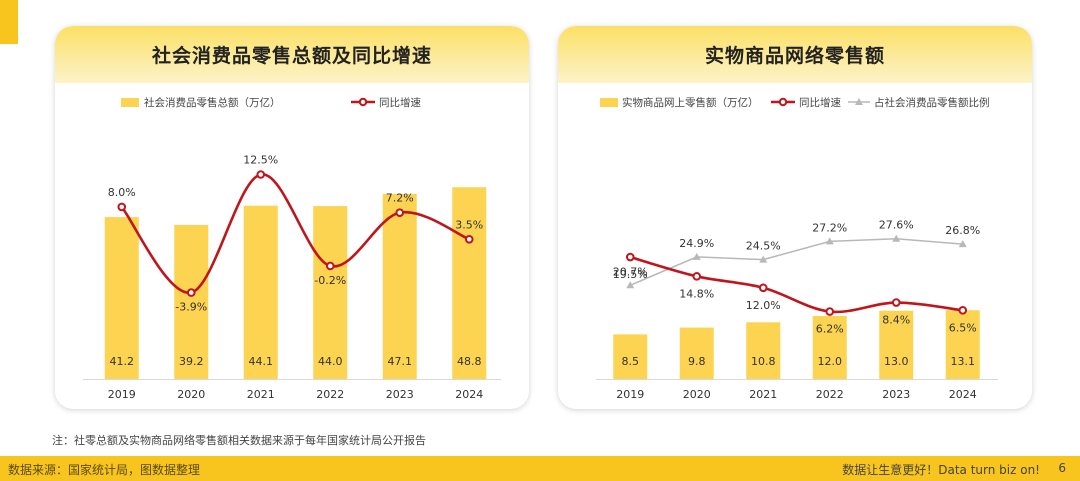  What do you see at coordinates (896, 225) in the screenshot?
I see `share-data-label: 27.6%` at bounding box center [896, 225].